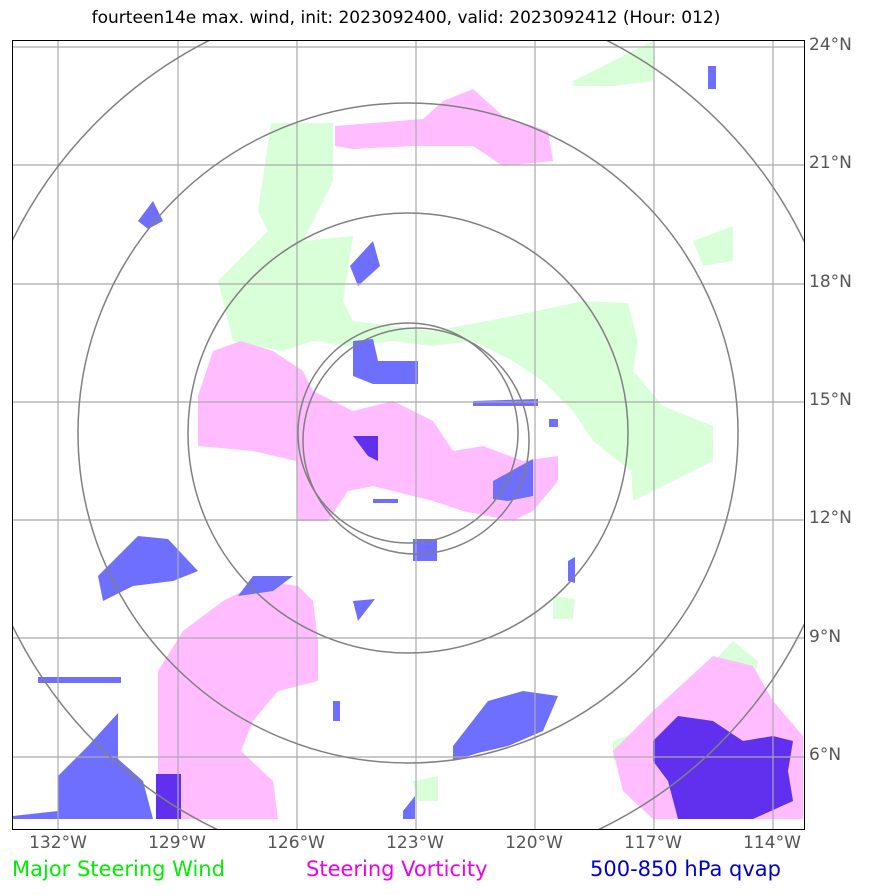  What do you see at coordinates (425, 788) in the screenshot?
I see `wind-area-bottom` at bounding box center [425, 788].